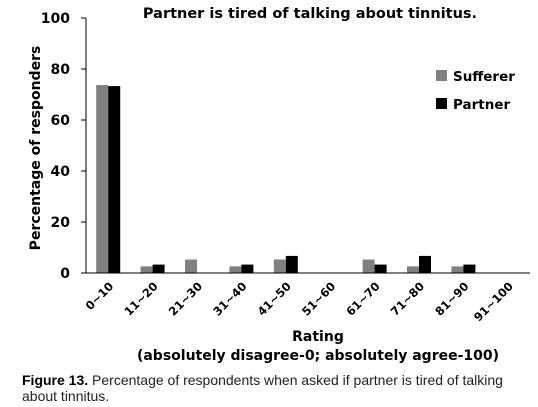 This screenshot has height=407, width=538. What do you see at coordinates (65, 274) in the screenshot?
I see `y-tick-label: 0` at bounding box center [65, 274].